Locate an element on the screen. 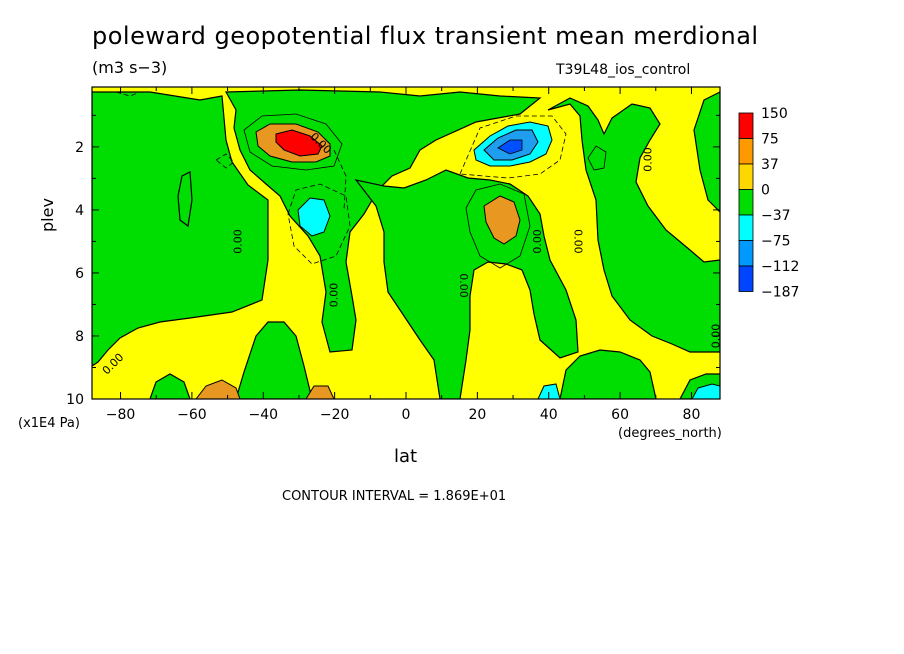  x-axis-units: (degrees_north) is located at coordinates (670, 433).